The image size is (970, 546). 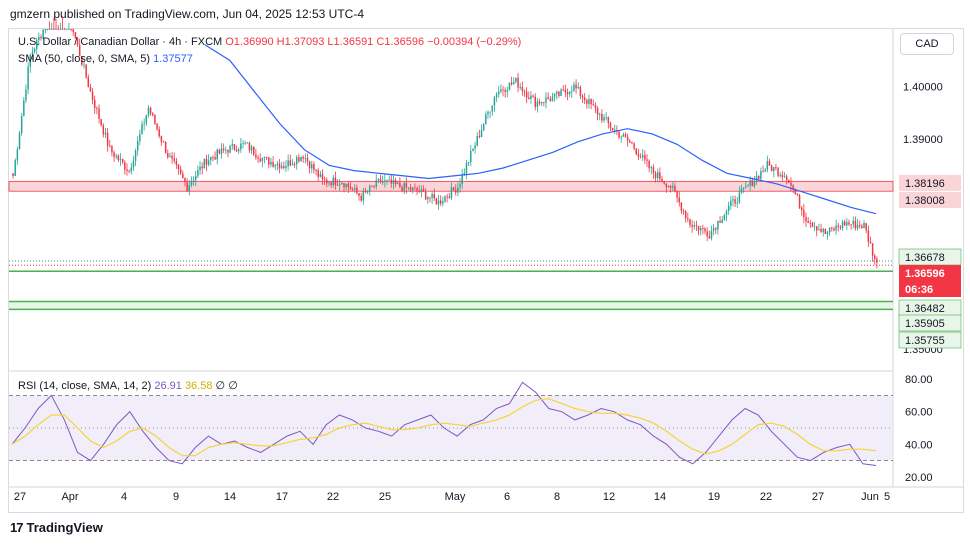 What do you see at coordinates (300, 42) in the screenshot?
I see `ohlc-high: H1.37093` at bounding box center [300, 42].